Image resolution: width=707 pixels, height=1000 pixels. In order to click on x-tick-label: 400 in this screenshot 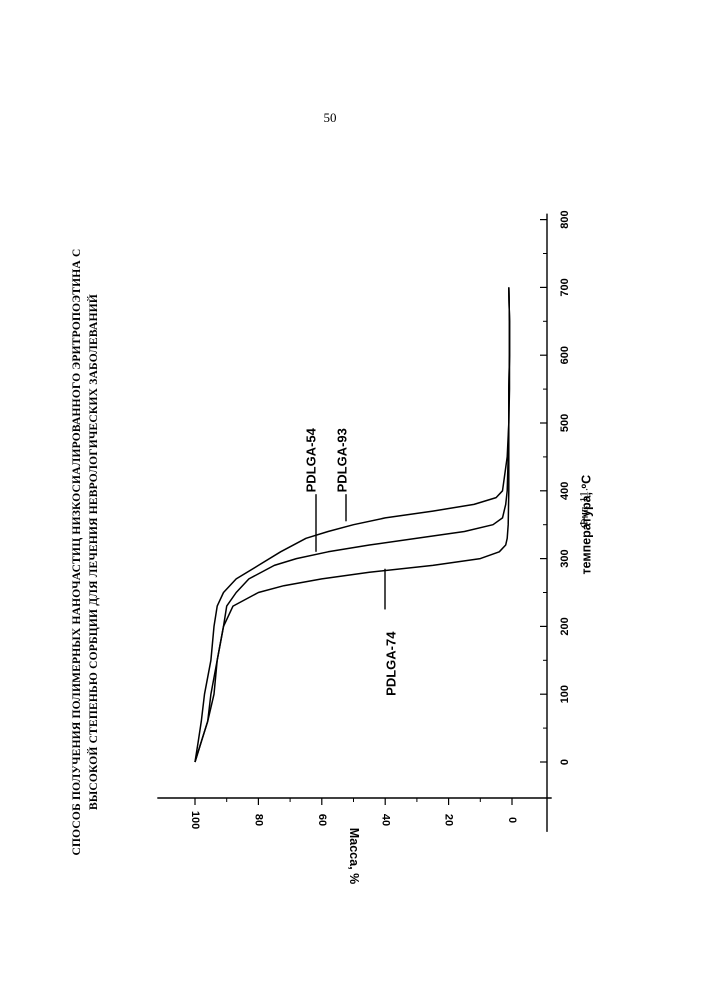, I will do `click(565, 491)`.